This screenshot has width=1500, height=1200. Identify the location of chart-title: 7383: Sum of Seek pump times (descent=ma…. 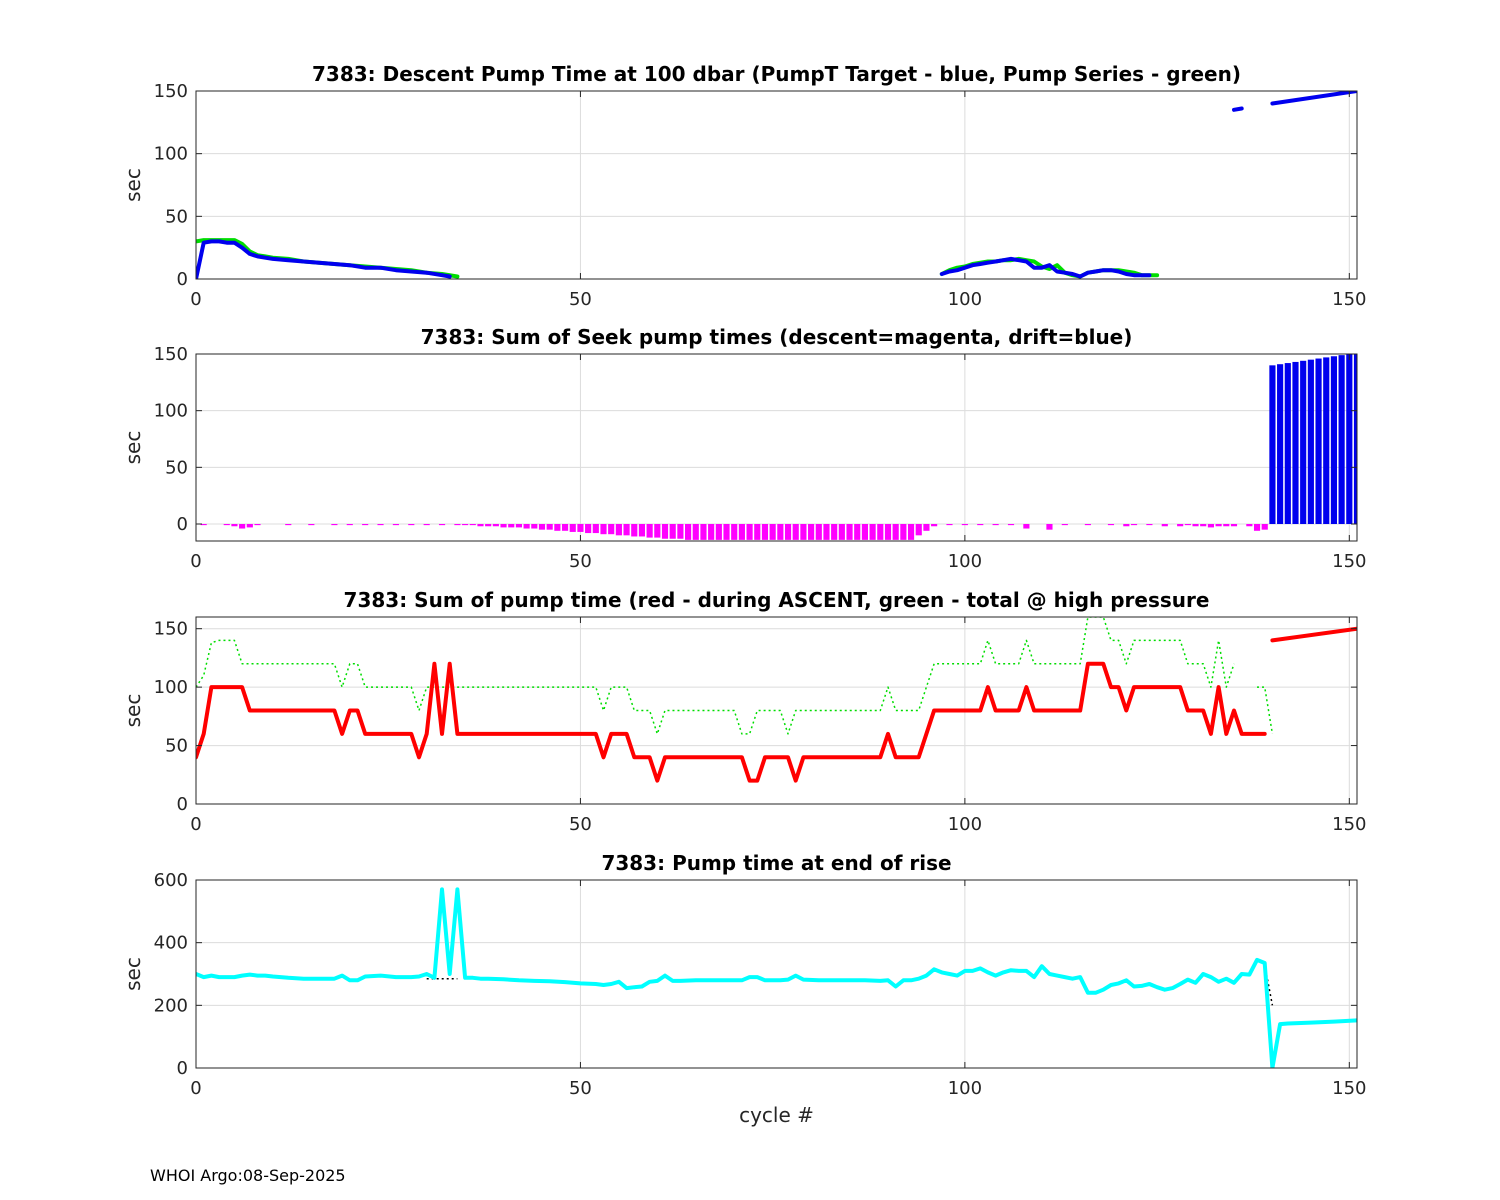
(777, 337).